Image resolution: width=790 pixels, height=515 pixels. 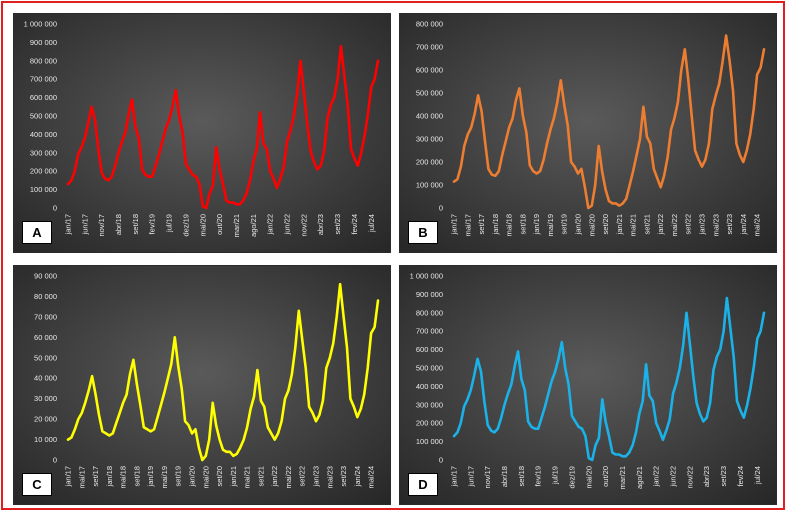 I want to click on y-tick-label: 20 000, so click(x=45, y=419).